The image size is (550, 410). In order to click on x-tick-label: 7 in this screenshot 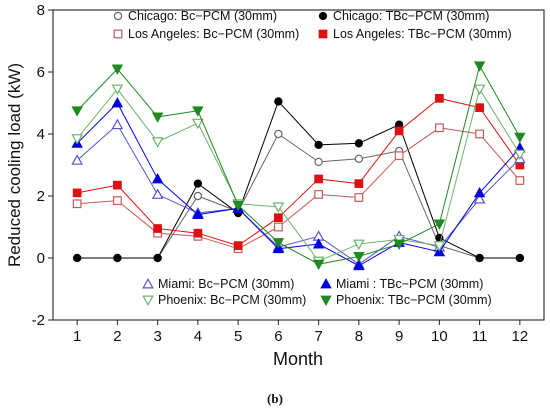, I will do `click(318, 336)`.